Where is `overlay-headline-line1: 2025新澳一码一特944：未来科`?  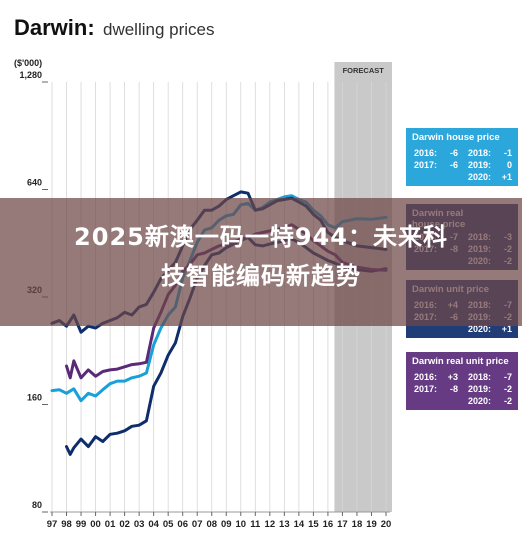 overlay-headline-line1: 2025新澳一码一特944：未来科 is located at coordinates (261, 237).